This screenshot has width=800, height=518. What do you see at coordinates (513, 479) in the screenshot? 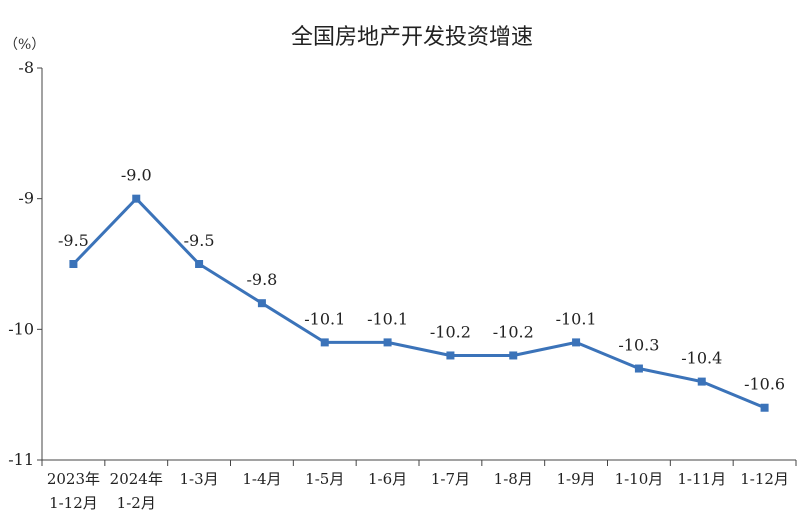
I see `x-tick-label: 1-8月` at bounding box center [513, 479].